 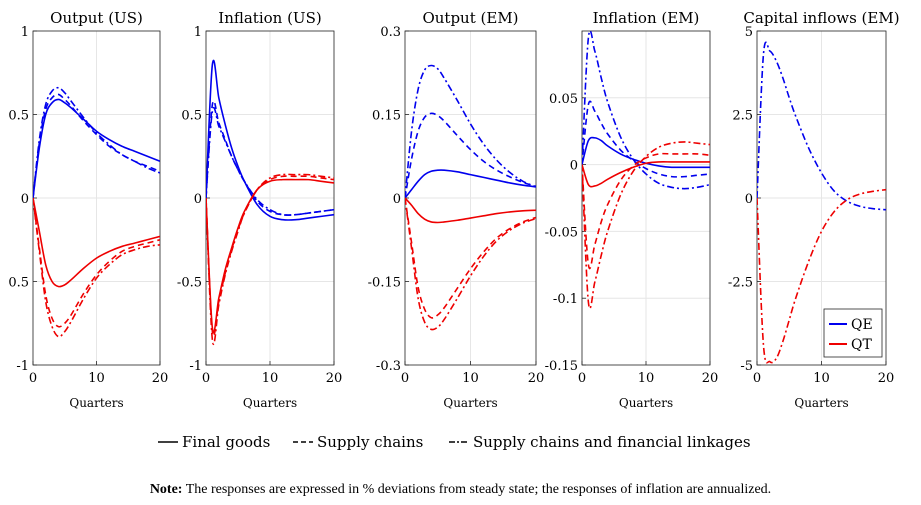 What do you see at coordinates (749, 32) in the screenshot?
I see `y-tick-label: 5` at bounding box center [749, 32].